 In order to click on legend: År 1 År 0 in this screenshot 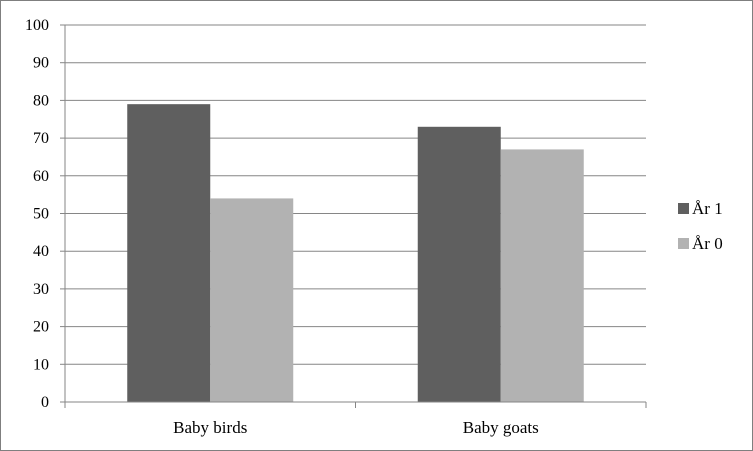, I will do `click(700, 226)`.